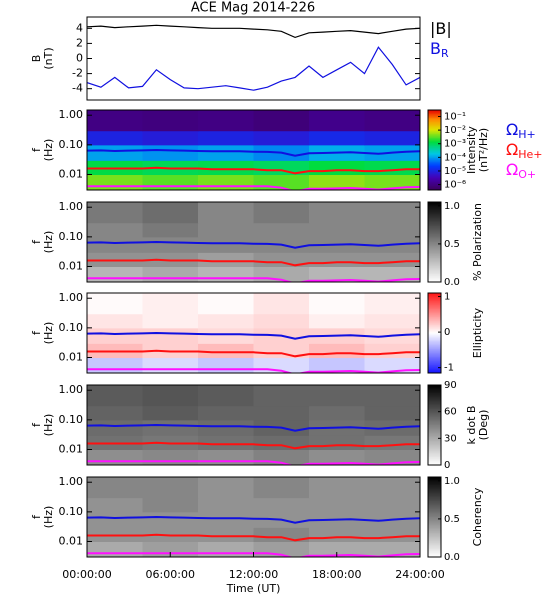  Describe the element at coordinates (71, 206) in the screenshot. I see `y-tick-label: 1.00` at that location.